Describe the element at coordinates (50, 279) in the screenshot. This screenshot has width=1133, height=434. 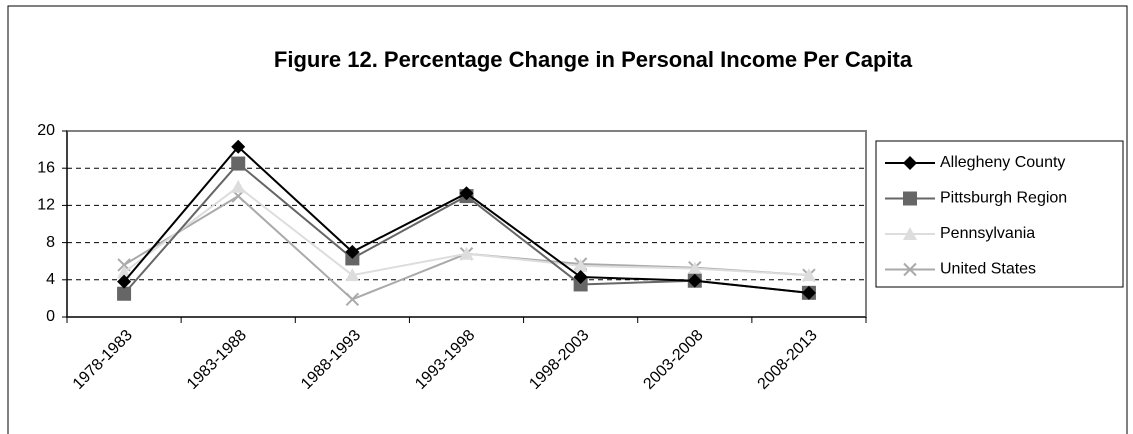
I see `y-tick-label: 4` at that location.